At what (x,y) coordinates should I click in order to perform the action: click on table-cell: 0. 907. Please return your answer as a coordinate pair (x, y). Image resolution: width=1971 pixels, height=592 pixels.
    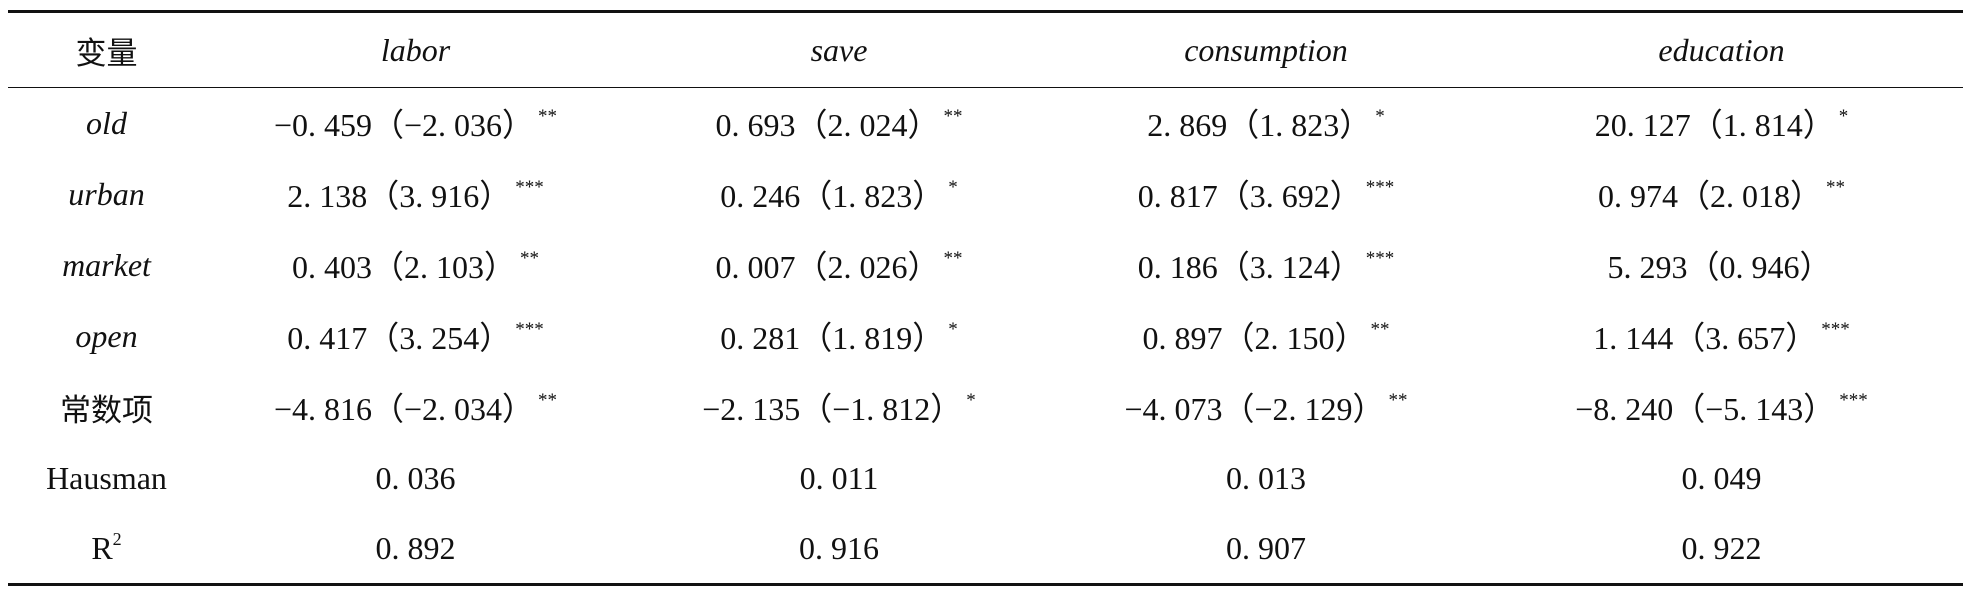
    Looking at the image, I should click on (1266, 549).